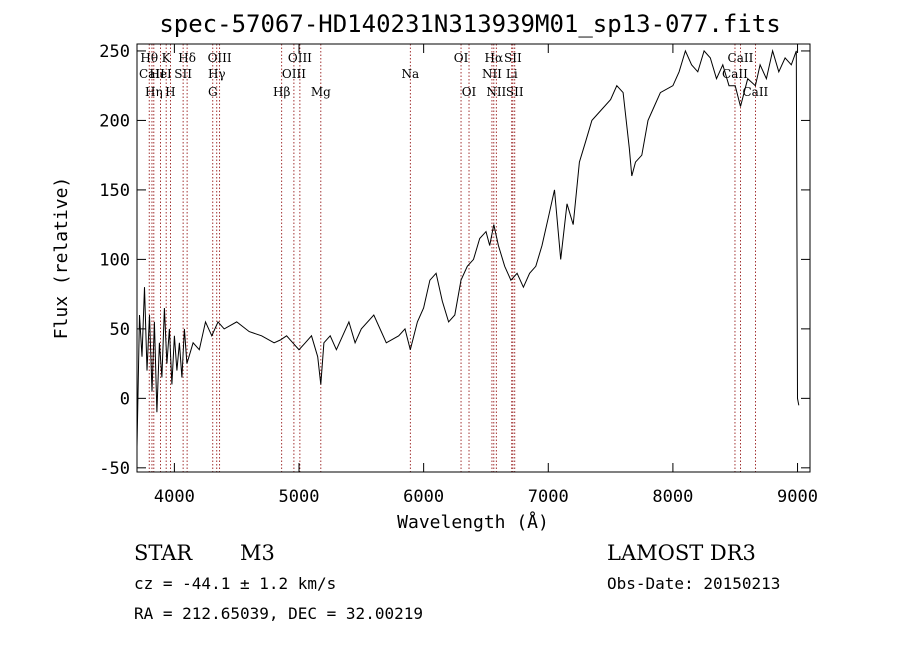  I want to click on y-tick-label-250: 250, so click(114, 52).